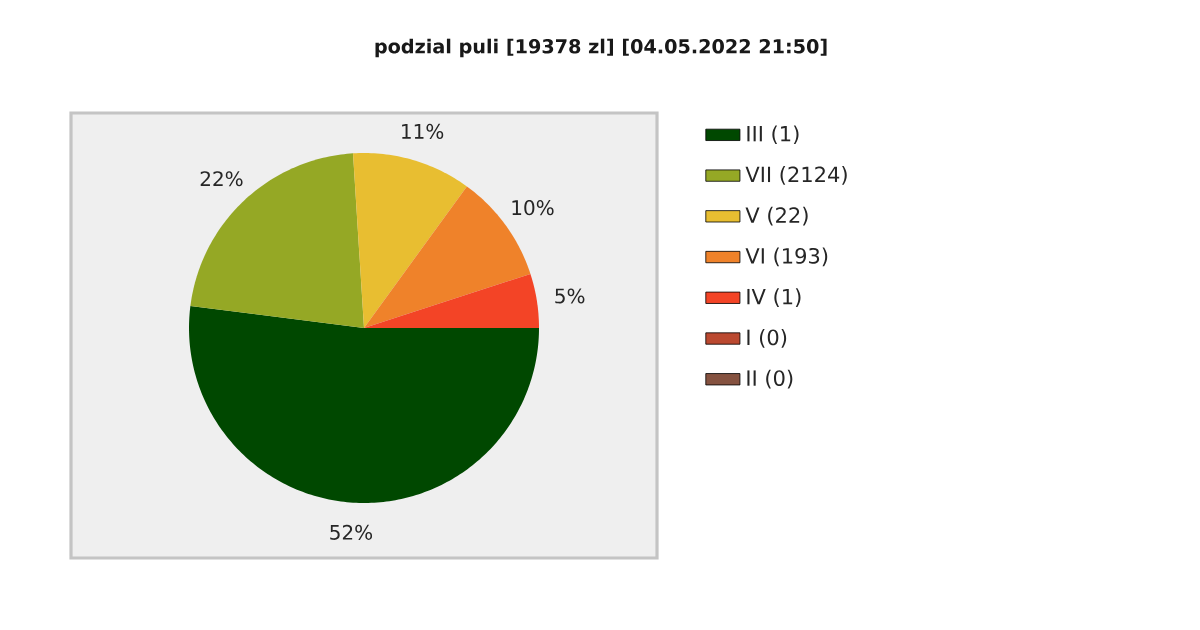 Image resolution: width=1200 pixels, height=630 pixels. Describe the element at coordinates (773, 135) in the screenshot. I see `legend-label: III (1)` at that location.